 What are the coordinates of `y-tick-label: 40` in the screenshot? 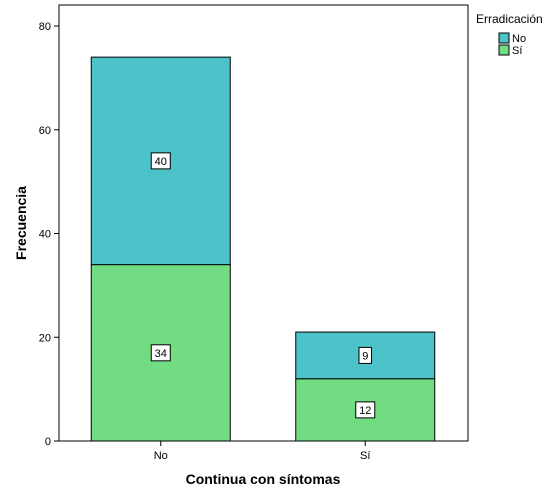 It's located at (45, 235).